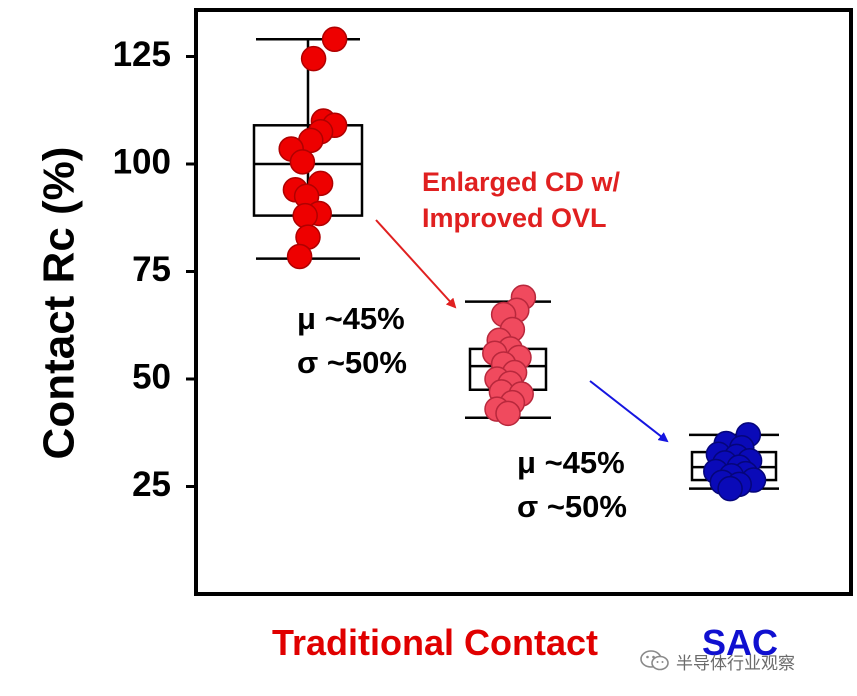 The height and width of the screenshot is (696, 857). I want to click on y-tick-label-125: 125, so click(142, 54).